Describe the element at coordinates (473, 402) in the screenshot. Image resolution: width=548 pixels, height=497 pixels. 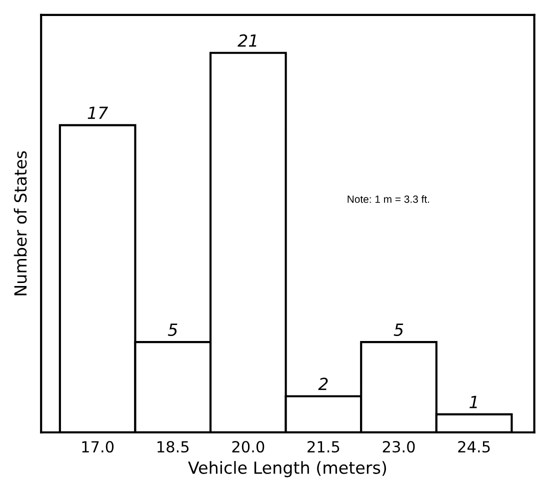
I see `data-label: 1` at that location.